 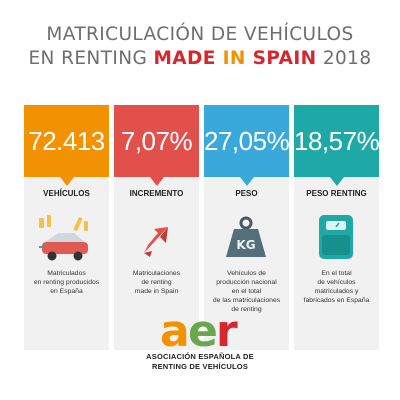 What do you see at coordinates (156, 273) in the screenshot?
I see `desc-line: Matriculaciones` at bounding box center [156, 273].